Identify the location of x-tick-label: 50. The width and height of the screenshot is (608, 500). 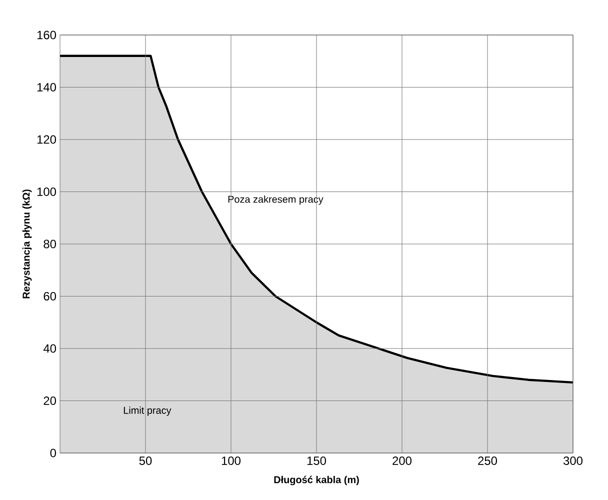
(145, 460).